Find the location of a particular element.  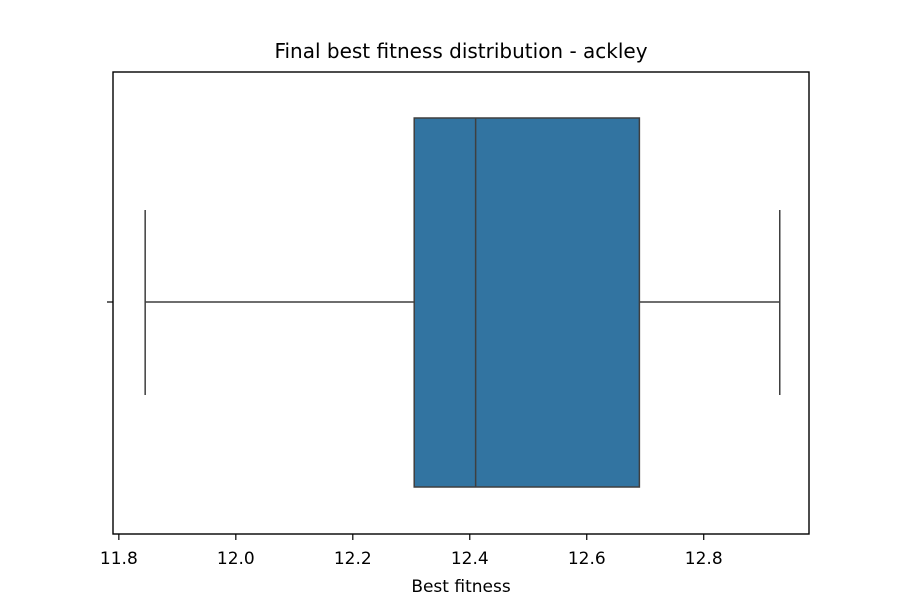

x-tick-label: 12.8 is located at coordinates (704, 559).